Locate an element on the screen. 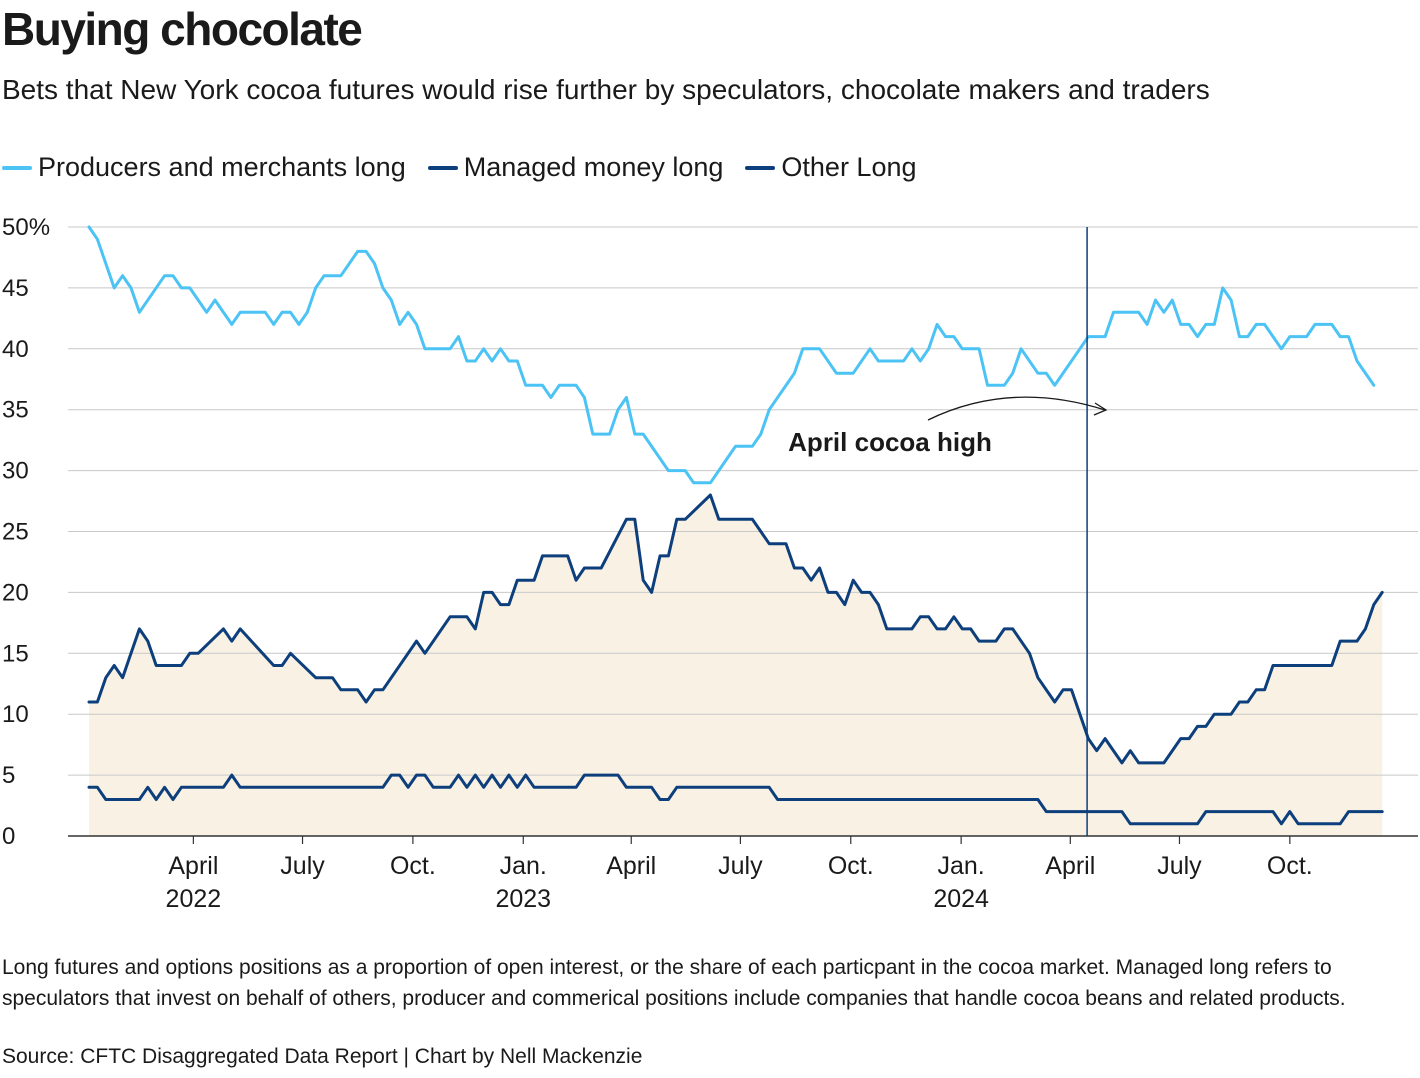  legend-swatch-managed-money is located at coordinates (442, 167).